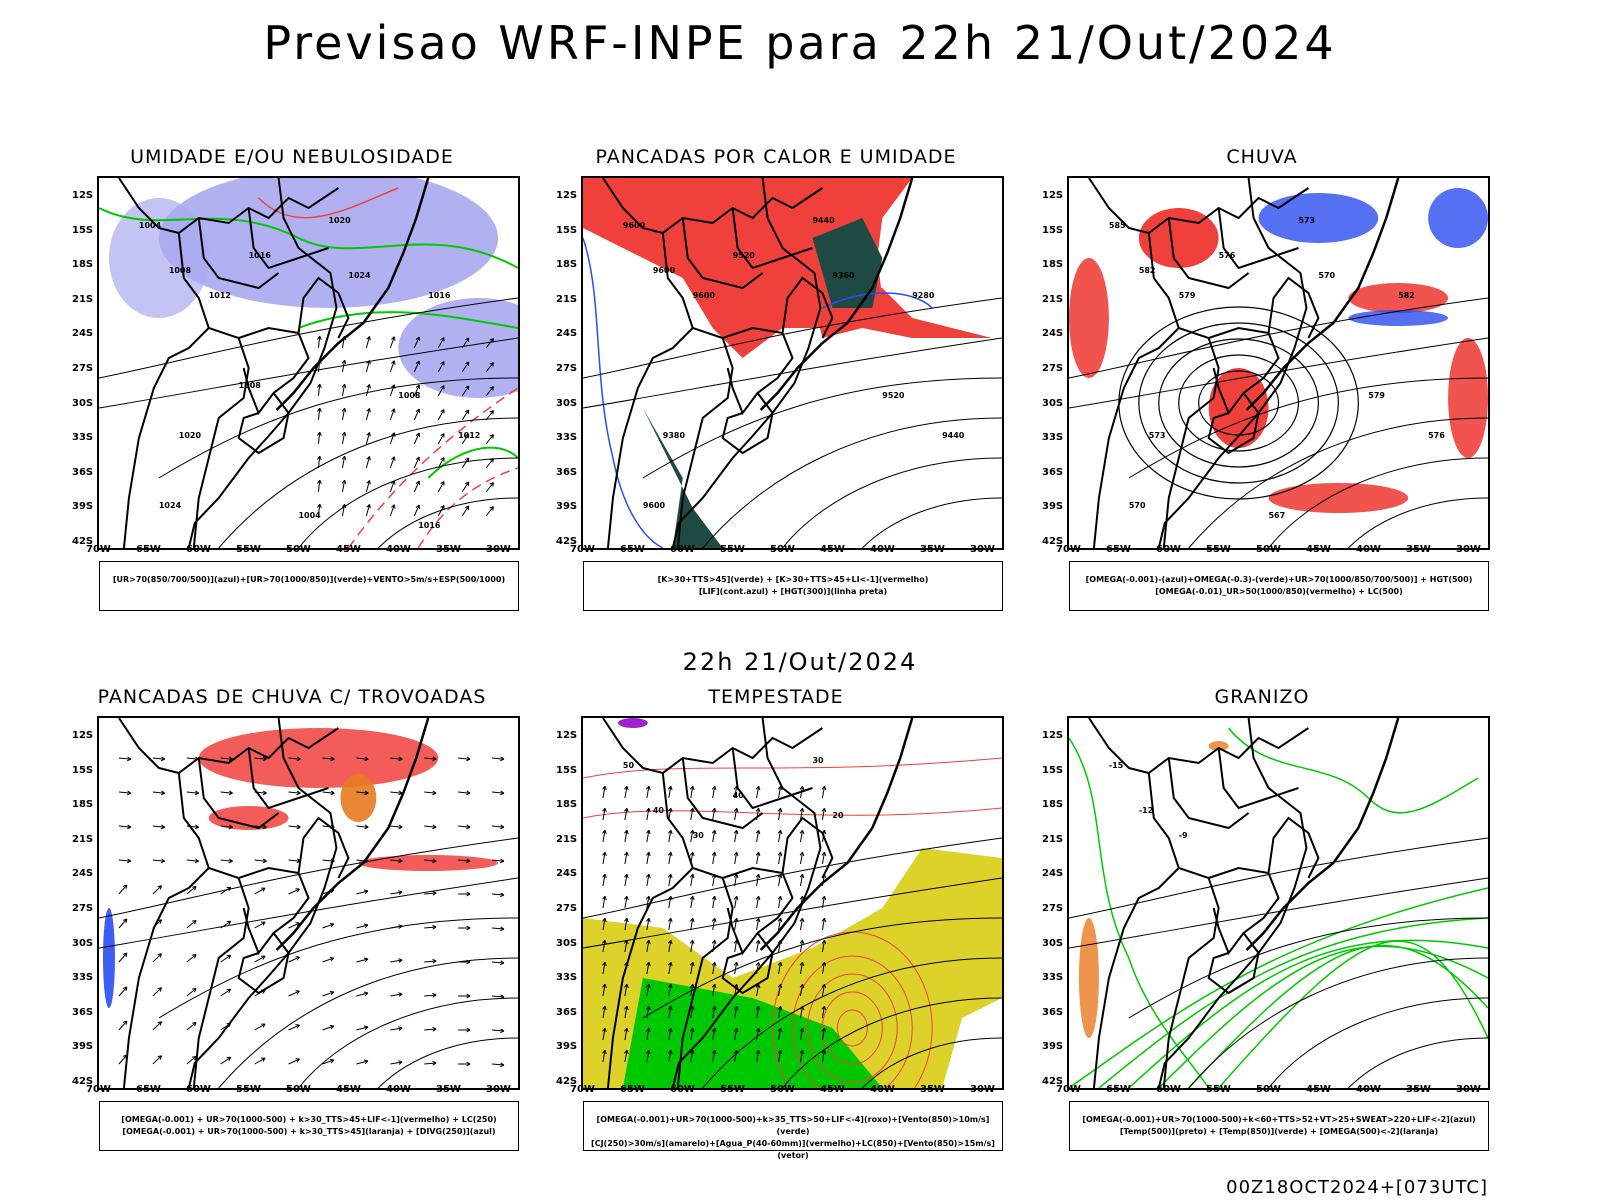 The height and width of the screenshot is (1200, 1600). Describe the element at coordinates (739, 795) in the screenshot. I see `contour-label: 40` at that location.